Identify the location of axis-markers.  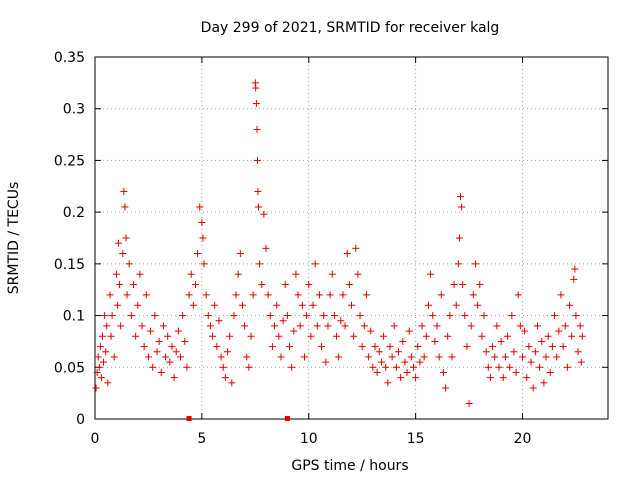
(238, 418).